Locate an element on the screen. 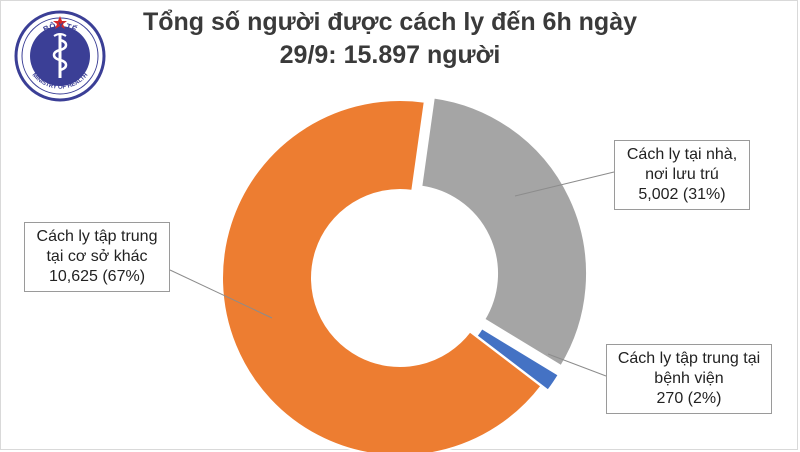  leader-line-home is located at coordinates (564, 184).